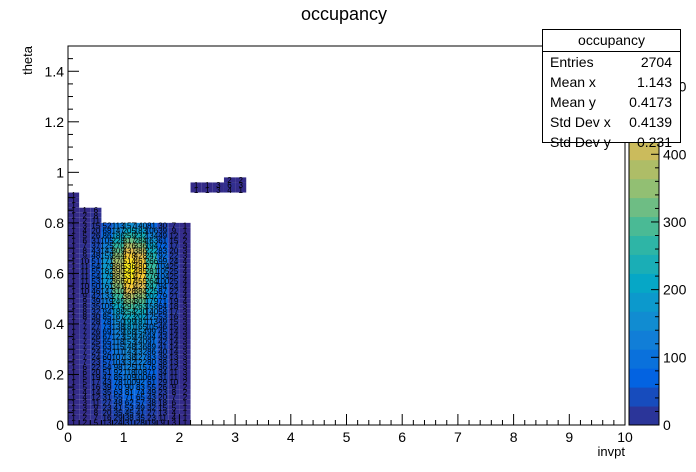 The height and width of the screenshot is (472, 696). What do you see at coordinates (118, 362) in the screenshot?
I see `heatmap-cell-label: 103` at bounding box center [118, 362].